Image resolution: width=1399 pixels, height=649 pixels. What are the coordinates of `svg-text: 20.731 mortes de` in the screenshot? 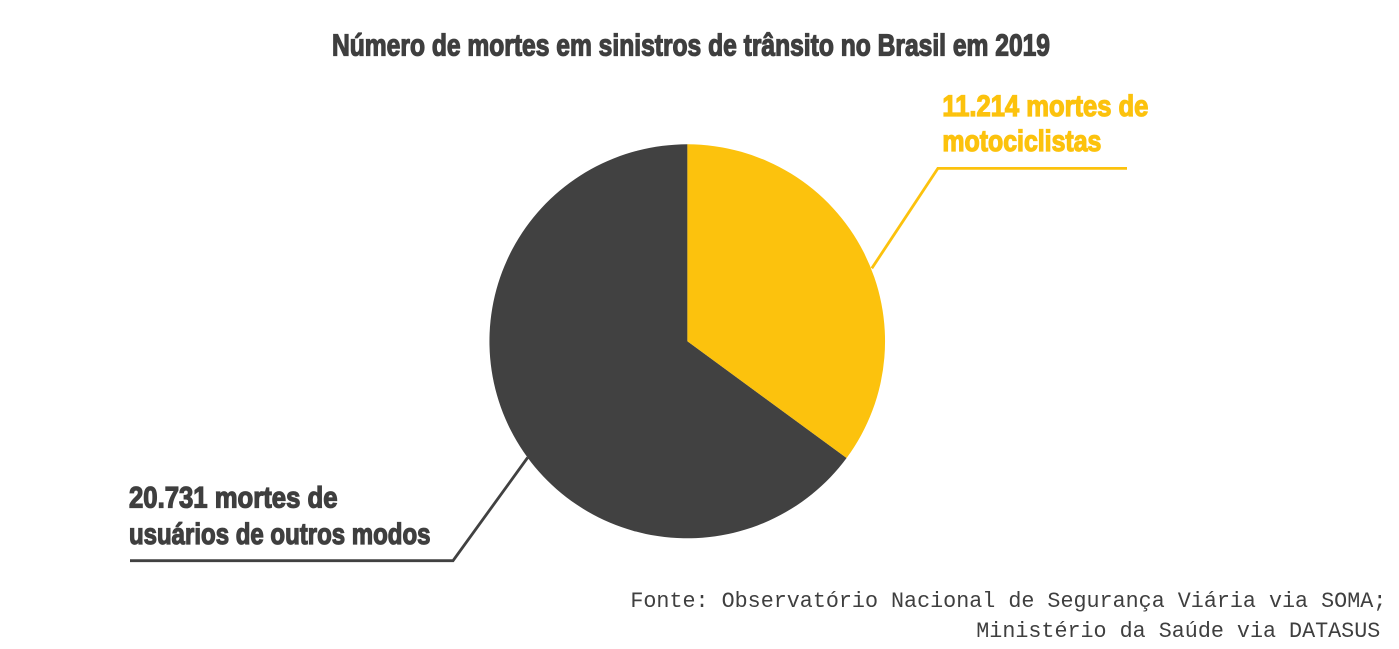 It's located at (233, 498).